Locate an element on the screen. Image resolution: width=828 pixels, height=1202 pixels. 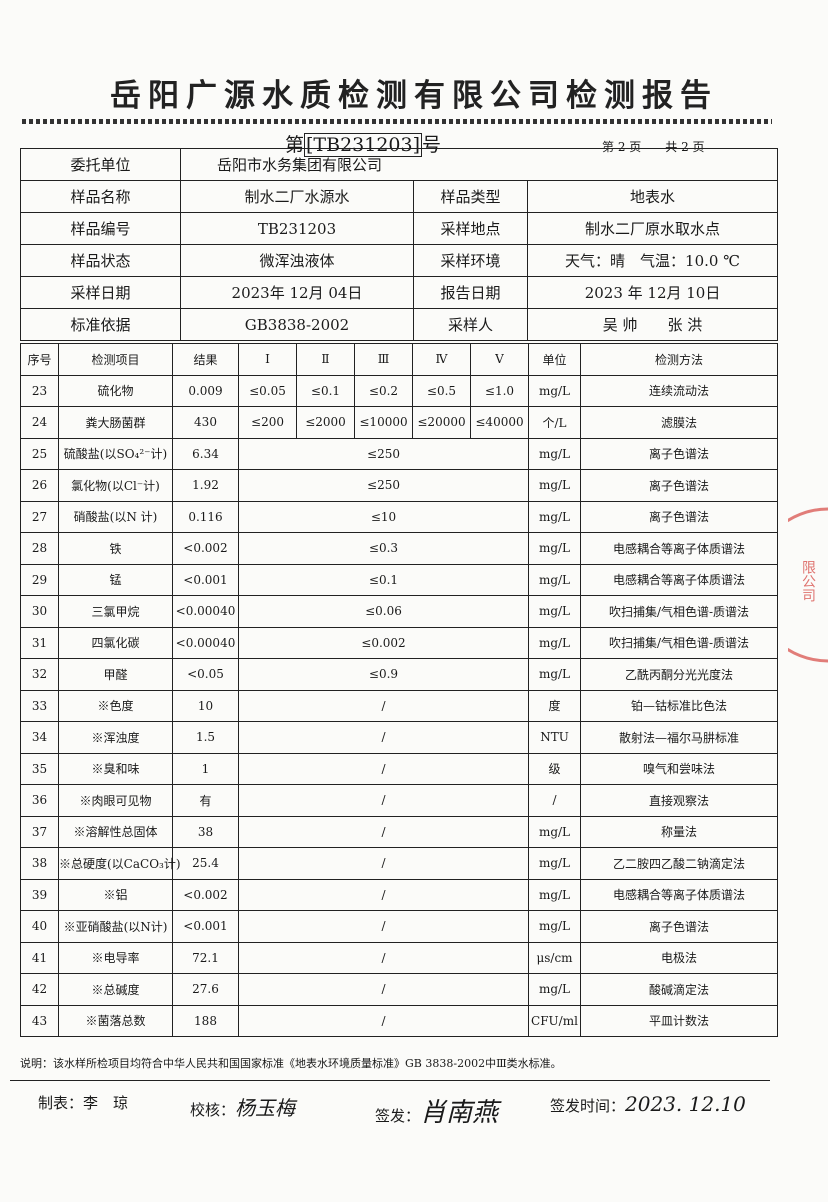
class-limit: ≤0.05 is located at coordinates (267, 390).